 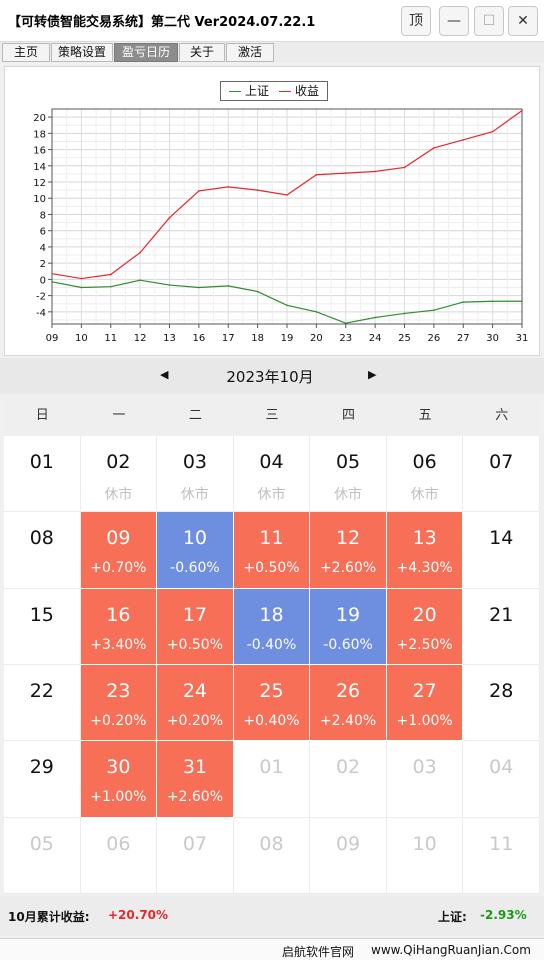 What do you see at coordinates (119, 474) in the screenshot?
I see `calendar-day-cell: 02 休市` at bounding box center [119, 474].